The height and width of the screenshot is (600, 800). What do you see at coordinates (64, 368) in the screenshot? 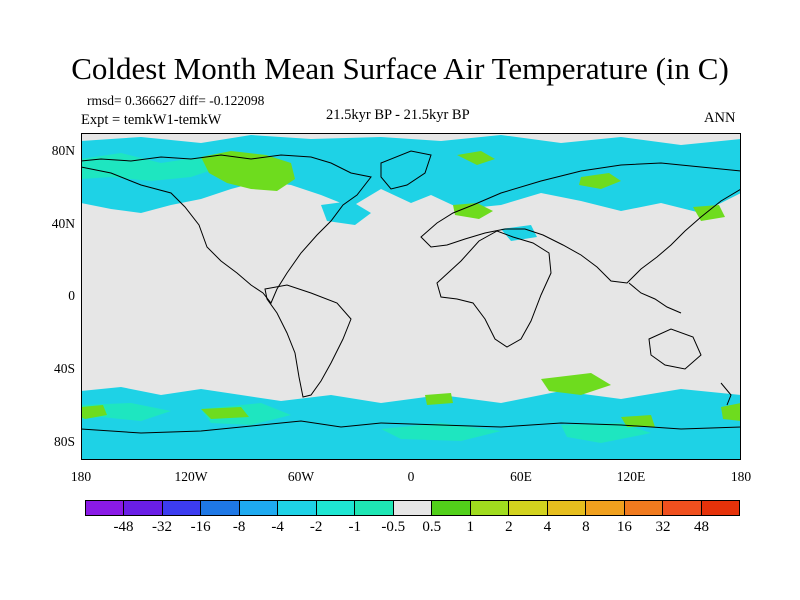
I see `lat-label-40s: 40S` at bounding box center [64, 368].